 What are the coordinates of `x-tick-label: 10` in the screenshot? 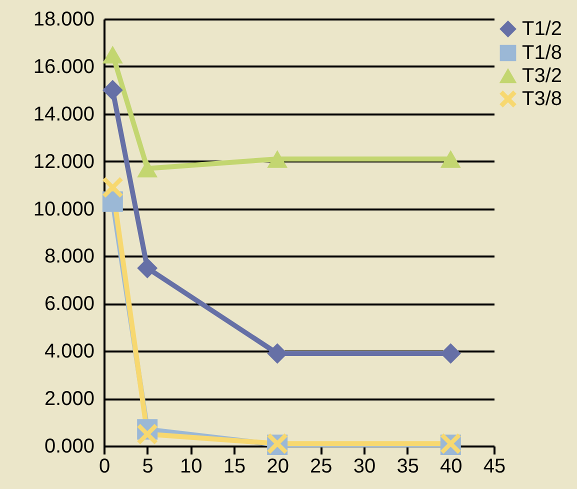 It's located at (191, 467).